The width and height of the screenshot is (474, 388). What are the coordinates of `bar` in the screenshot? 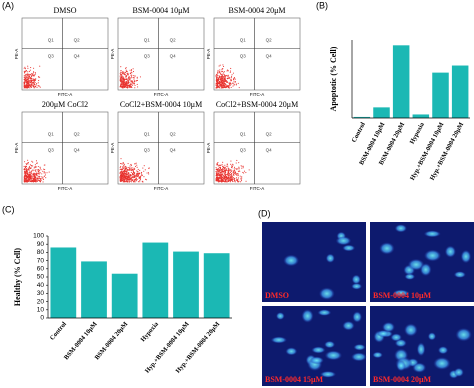 It's located at (401, 82).